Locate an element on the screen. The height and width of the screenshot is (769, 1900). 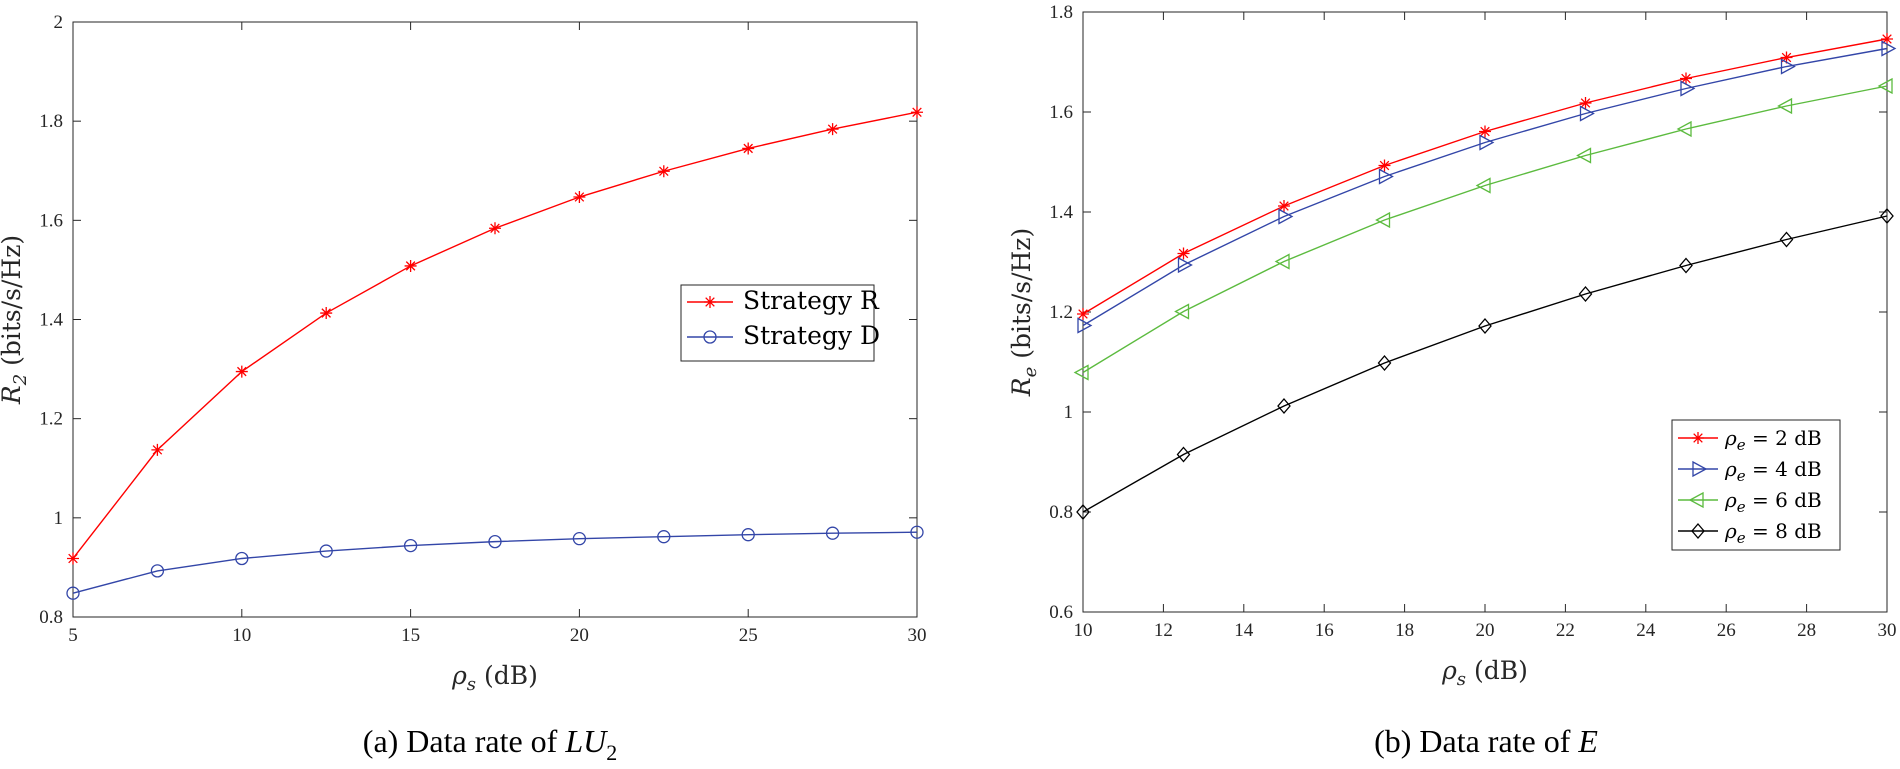
x-tick-label: 22 is located at coordinates (1565, 630).